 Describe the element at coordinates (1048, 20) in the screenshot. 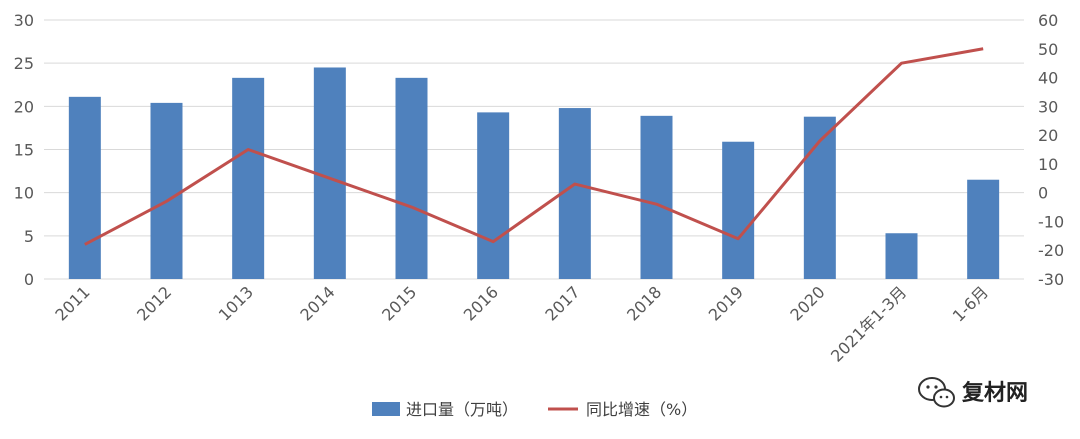

I see `y-right-tick-label: 60` at that location.